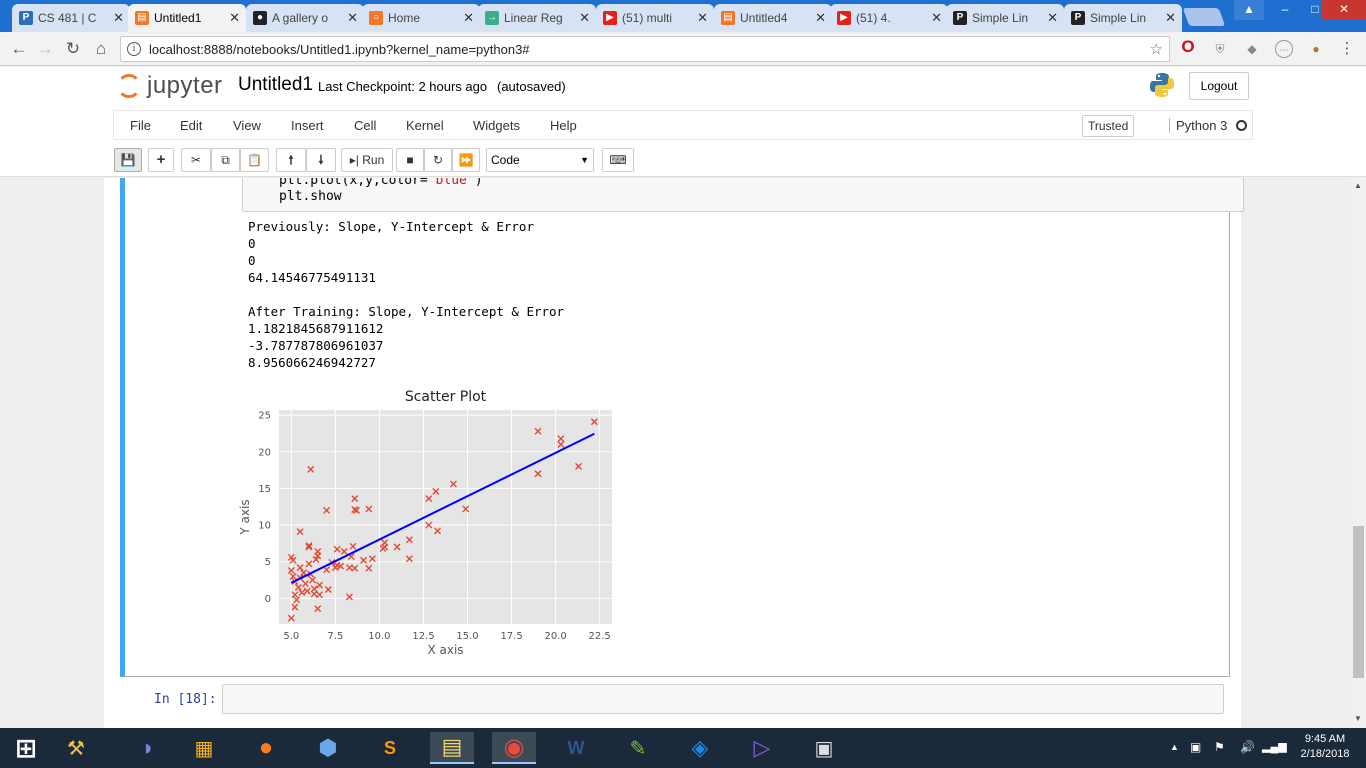 This screenshot has width=1366, height=768. What do you see at coordinates (618, 160) in the screenshot?
I see `keyboard-icon: ⌨` at bounding box center [618, 160].